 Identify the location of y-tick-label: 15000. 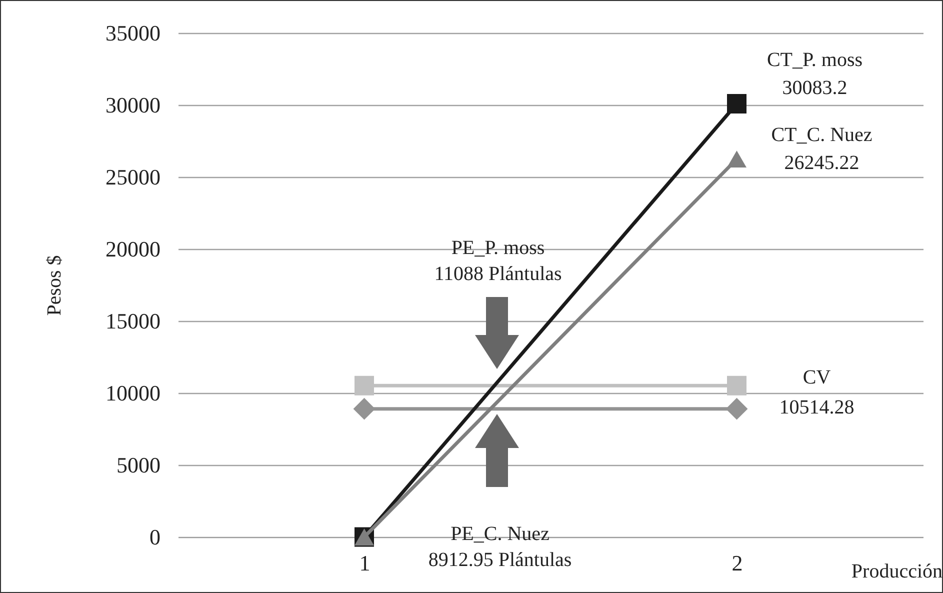
(133, 321).